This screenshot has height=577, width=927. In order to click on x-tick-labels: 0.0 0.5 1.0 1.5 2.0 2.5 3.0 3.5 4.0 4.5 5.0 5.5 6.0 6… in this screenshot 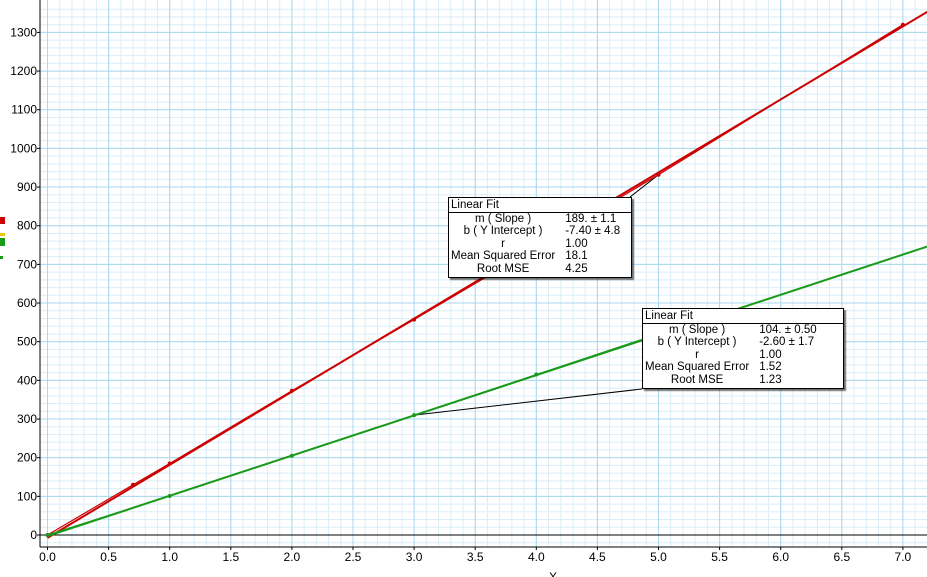, I will do `click(475, 555)`.